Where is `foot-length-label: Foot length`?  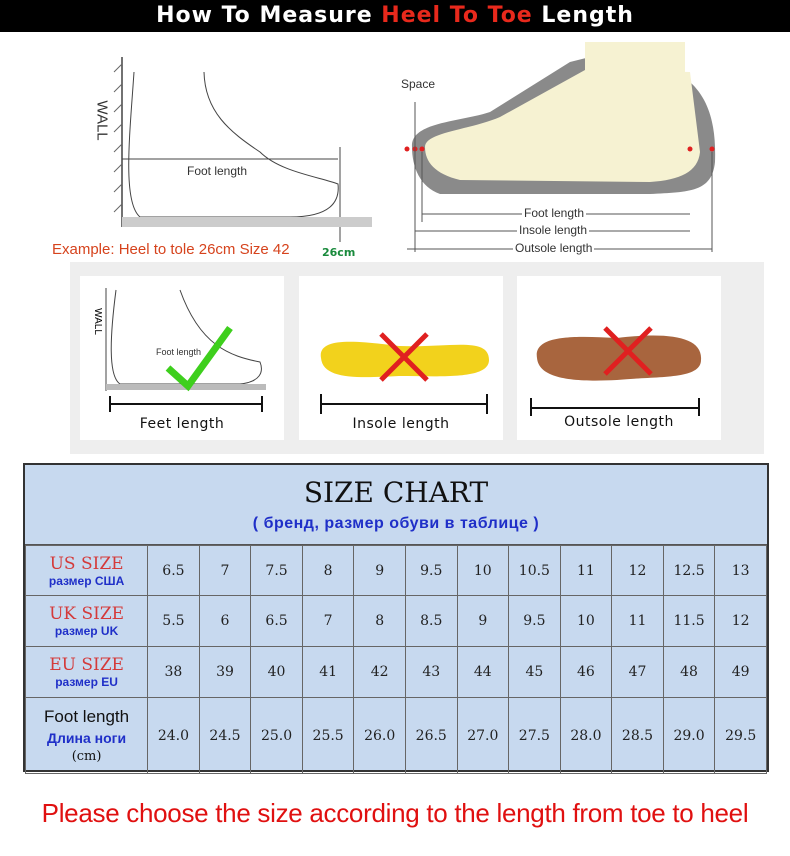 foot-length-label: Foot length is located at coordinates (217, 171).